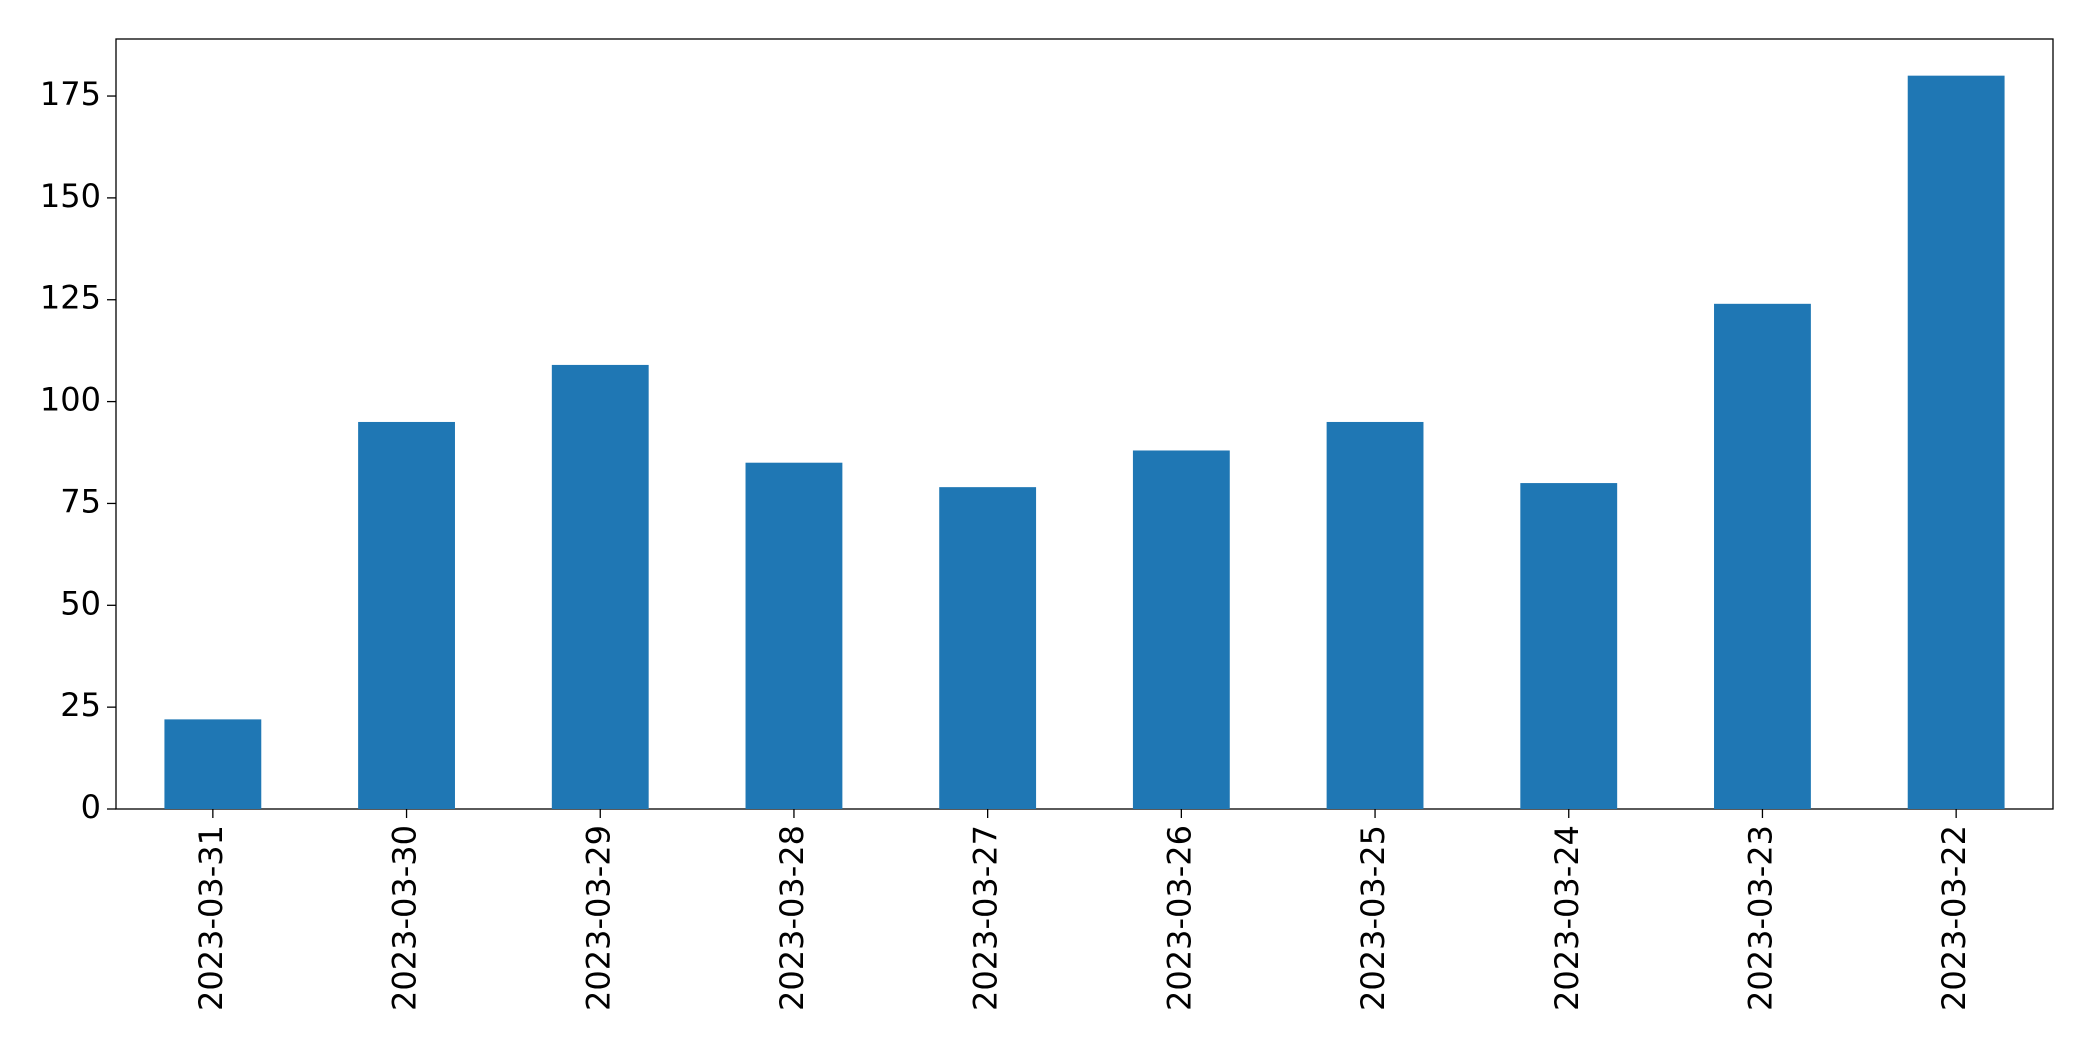 The height and width of the screenshot is (1061, 2093). Describe the element at coordinates (792, 918) in the screenshot. I see `x-tick-label: 2023-03-28` at that location.